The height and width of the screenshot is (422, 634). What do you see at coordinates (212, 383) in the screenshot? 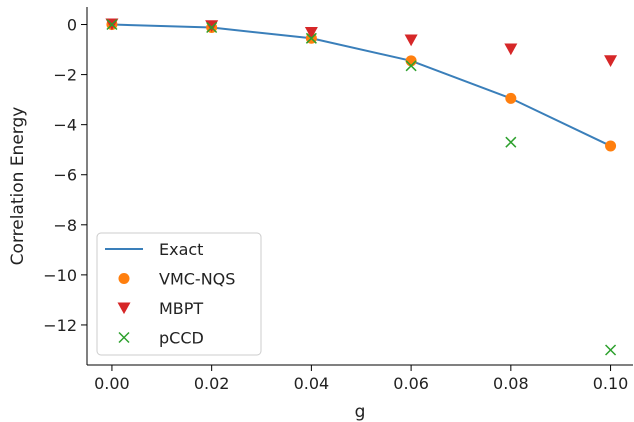
I see `x-tick-label: 0.02` at bounding box center [212, 383].